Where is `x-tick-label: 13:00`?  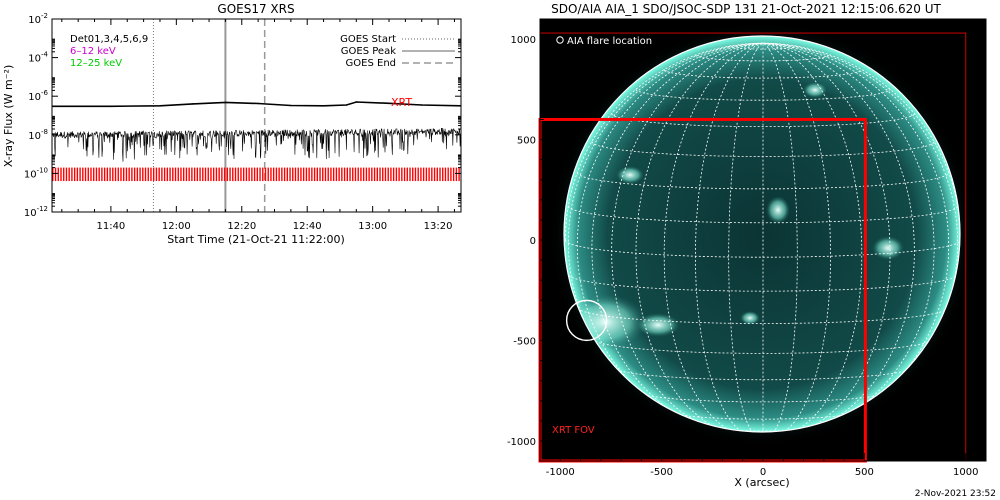
x-tick-label: 13:00 is located at coordinates (372, 226).